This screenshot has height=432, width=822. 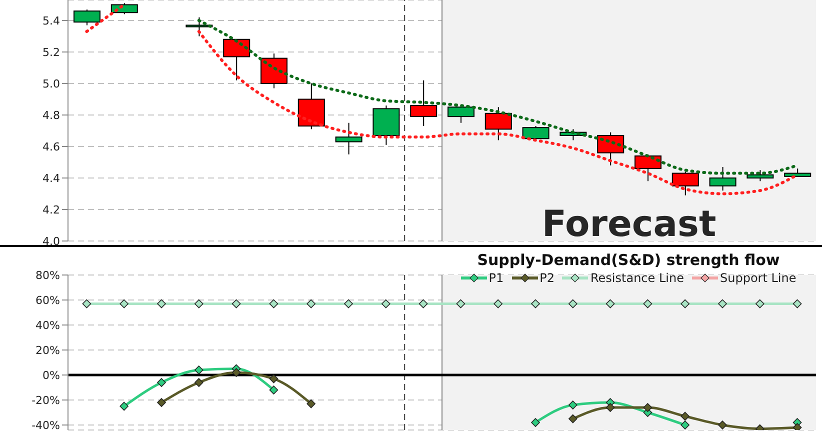 What do you see at coordinates (51, 209) in the screenshot?
I see `y-tick-label: 4.2` at bounding box center [51, 209].